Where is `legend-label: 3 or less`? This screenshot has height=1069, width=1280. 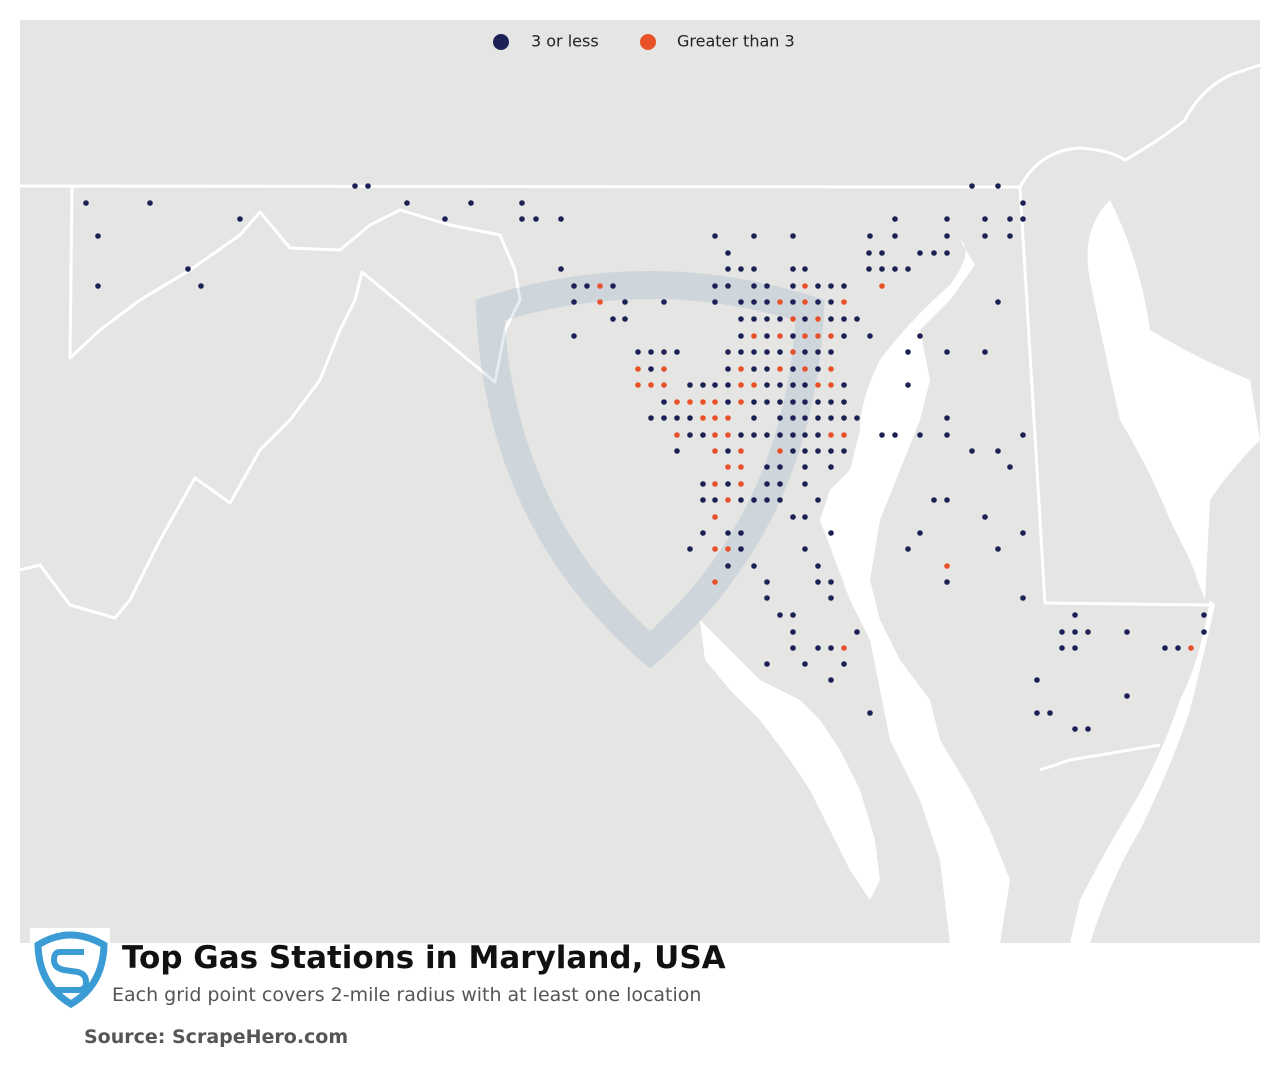
legend-label: 3 or less is located at coordinates (565, 41).